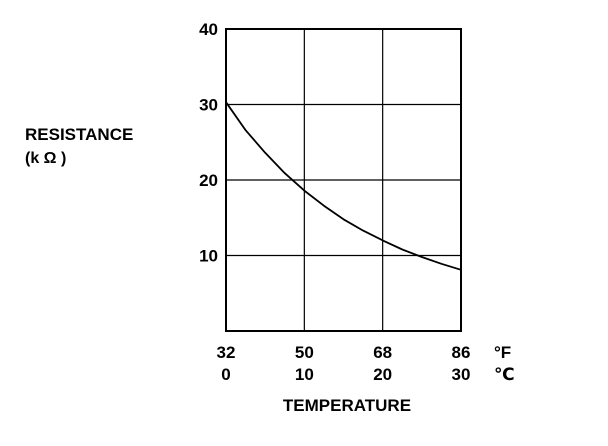 This screenshot has width=608, height=446. Describe the element at coordinates (45, 158) in the screenshot. I see `y-axis-unit: (k Ω )` at that location.